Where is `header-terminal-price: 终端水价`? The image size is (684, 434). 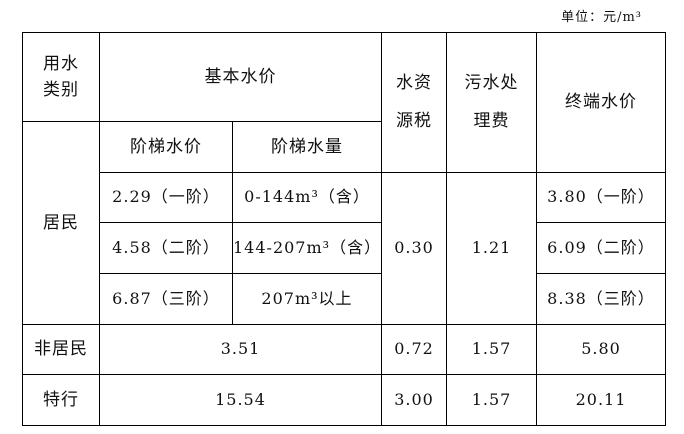
header-terminal-price: 终端水价 is located at coordinates (601, 102).